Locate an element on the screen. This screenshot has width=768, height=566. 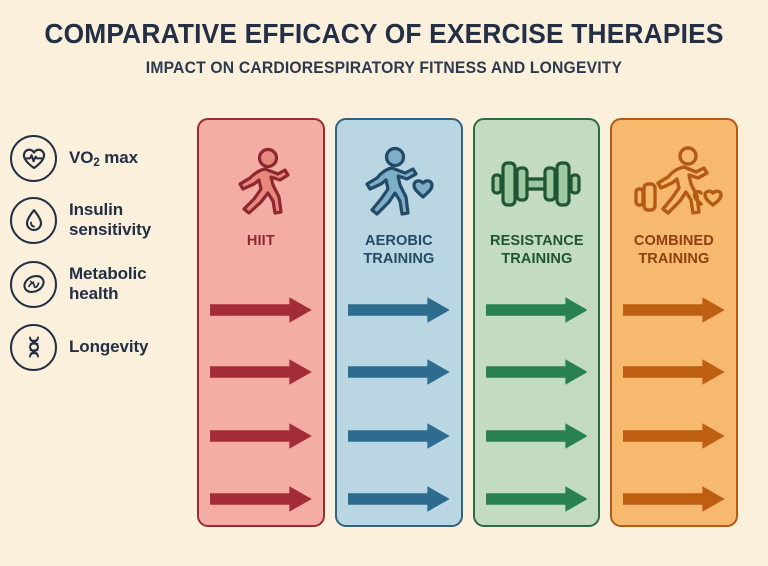
walker-heart-icon is located at coordinates (399, 184).